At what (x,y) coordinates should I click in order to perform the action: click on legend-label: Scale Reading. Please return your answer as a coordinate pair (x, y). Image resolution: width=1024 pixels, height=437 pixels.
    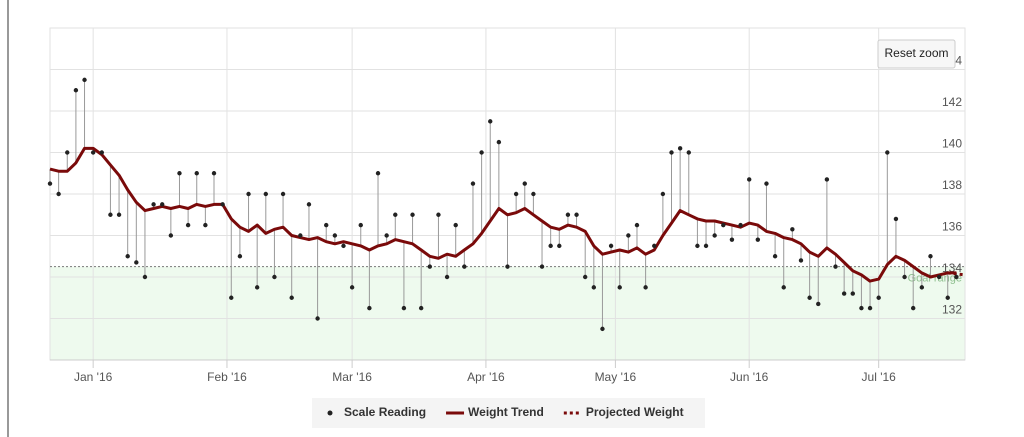
    Looking at the image, I should click on (385, 412).